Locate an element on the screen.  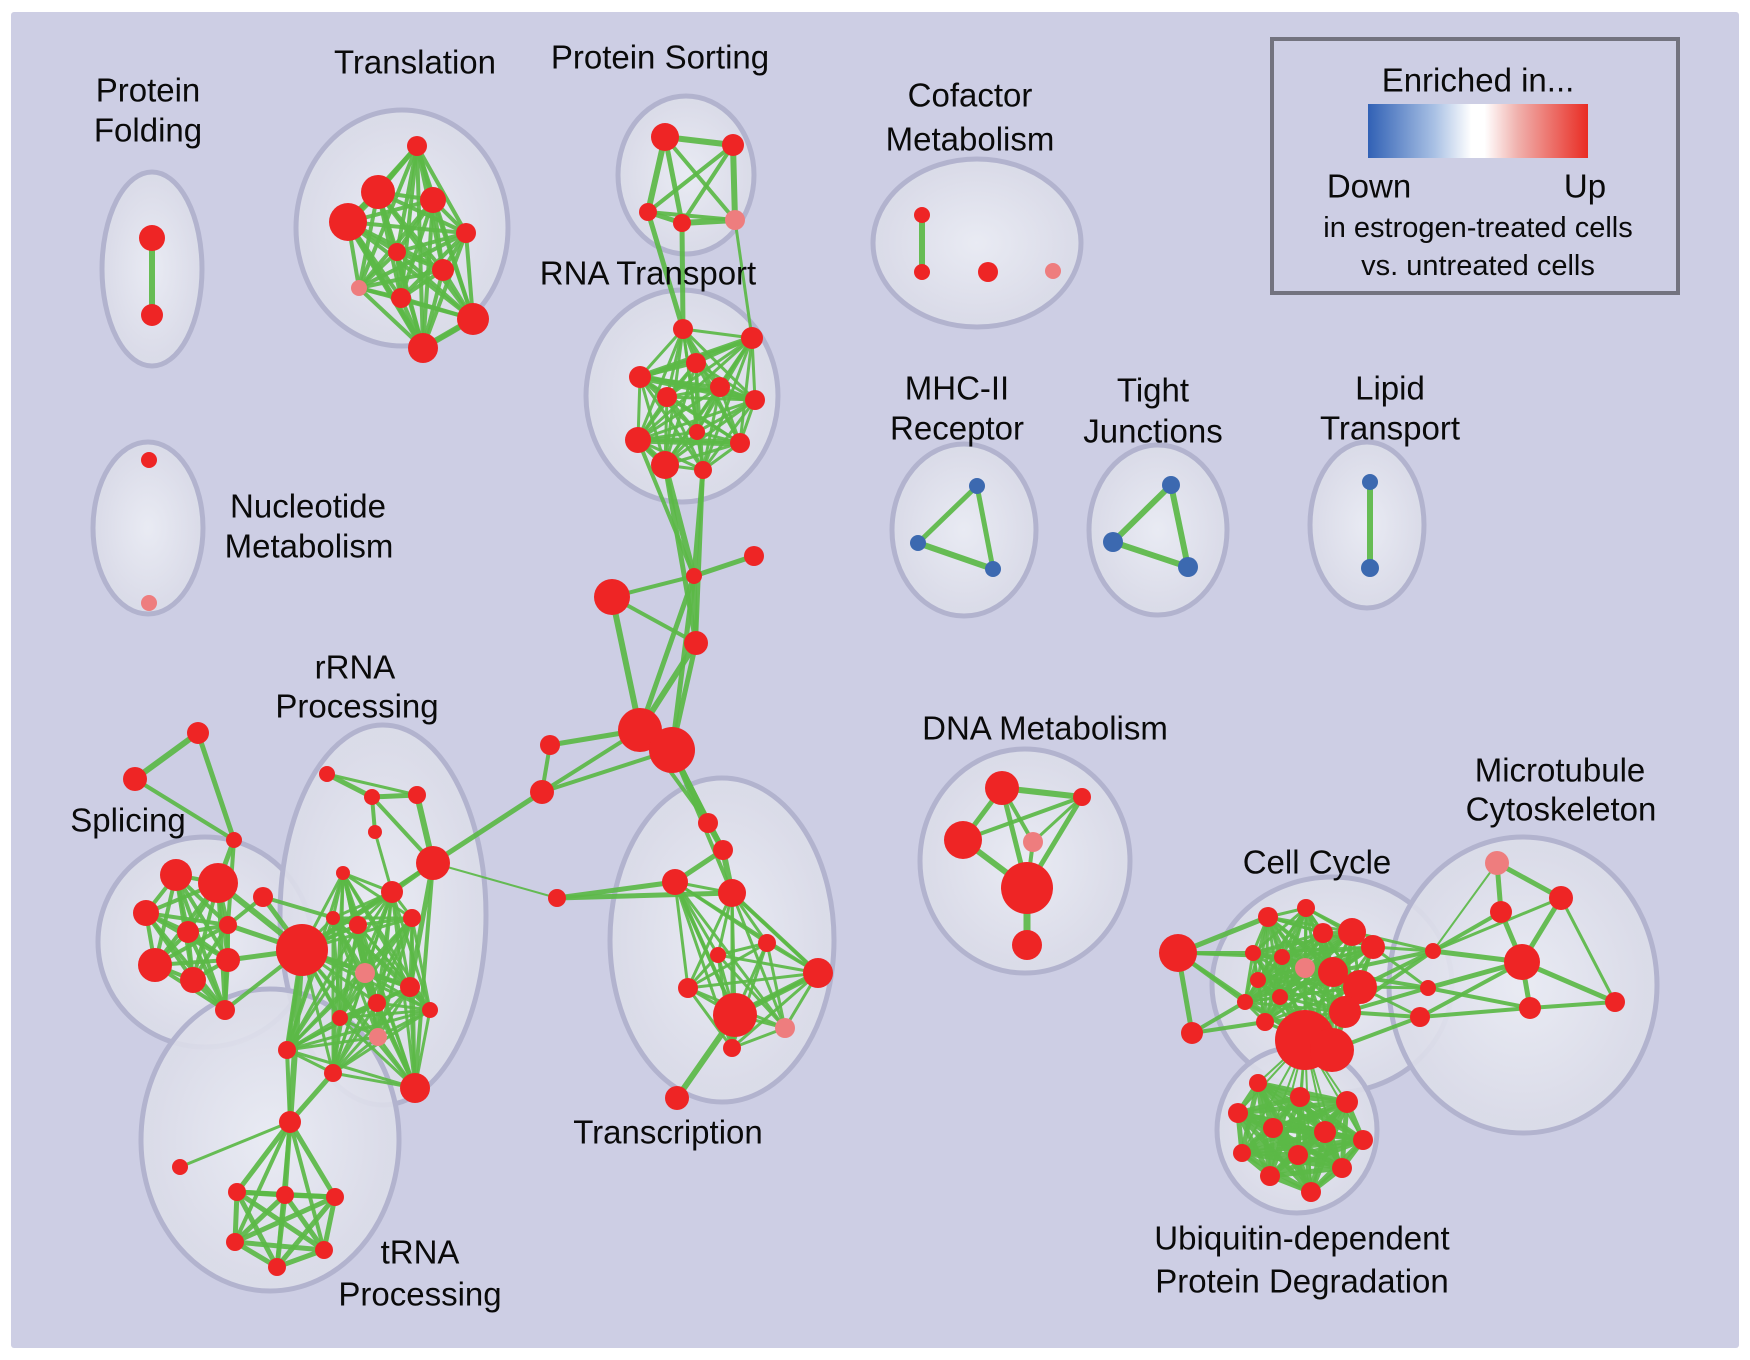
node-TR7 is located at coordinates (277, 1267).